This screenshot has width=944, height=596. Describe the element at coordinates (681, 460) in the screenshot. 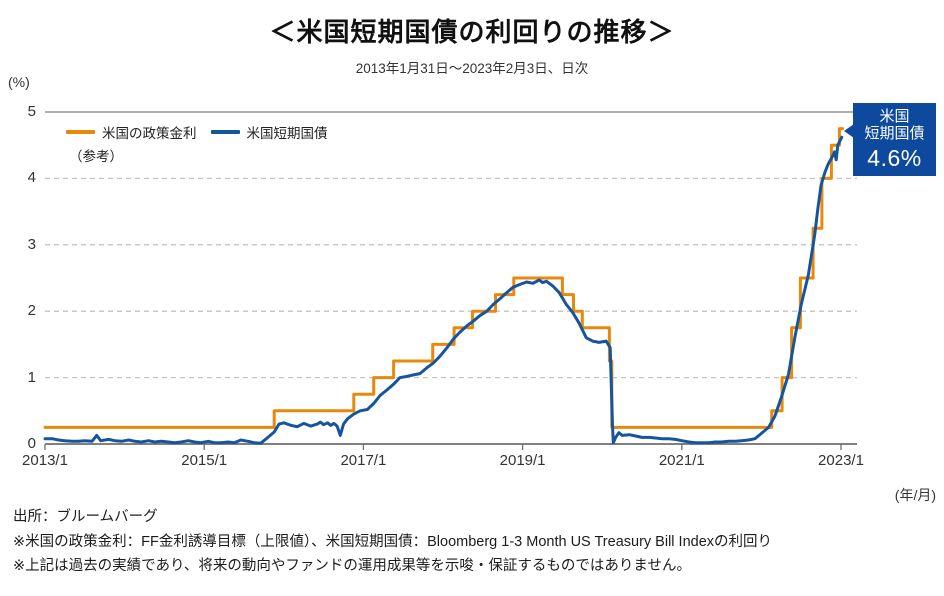

I see `x-tick-label: 2021/1` at that location.